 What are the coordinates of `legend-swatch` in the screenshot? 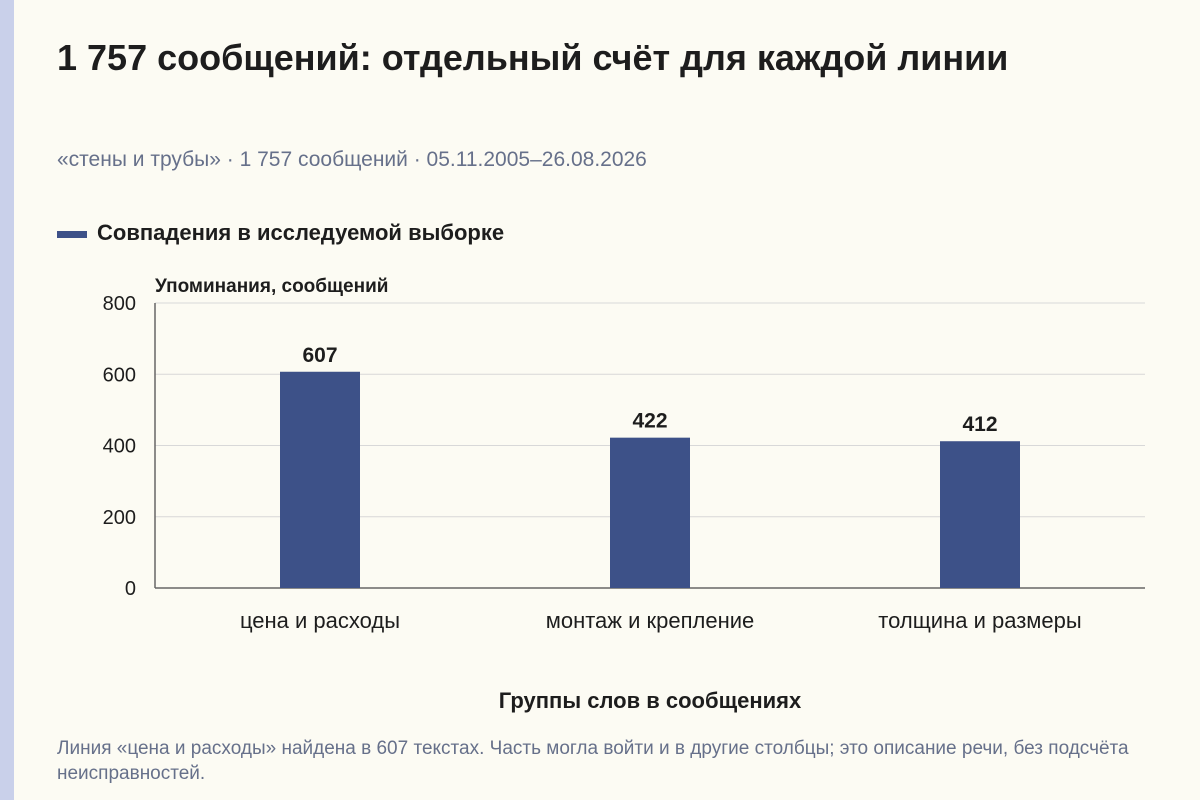 It's located at (72, 234).